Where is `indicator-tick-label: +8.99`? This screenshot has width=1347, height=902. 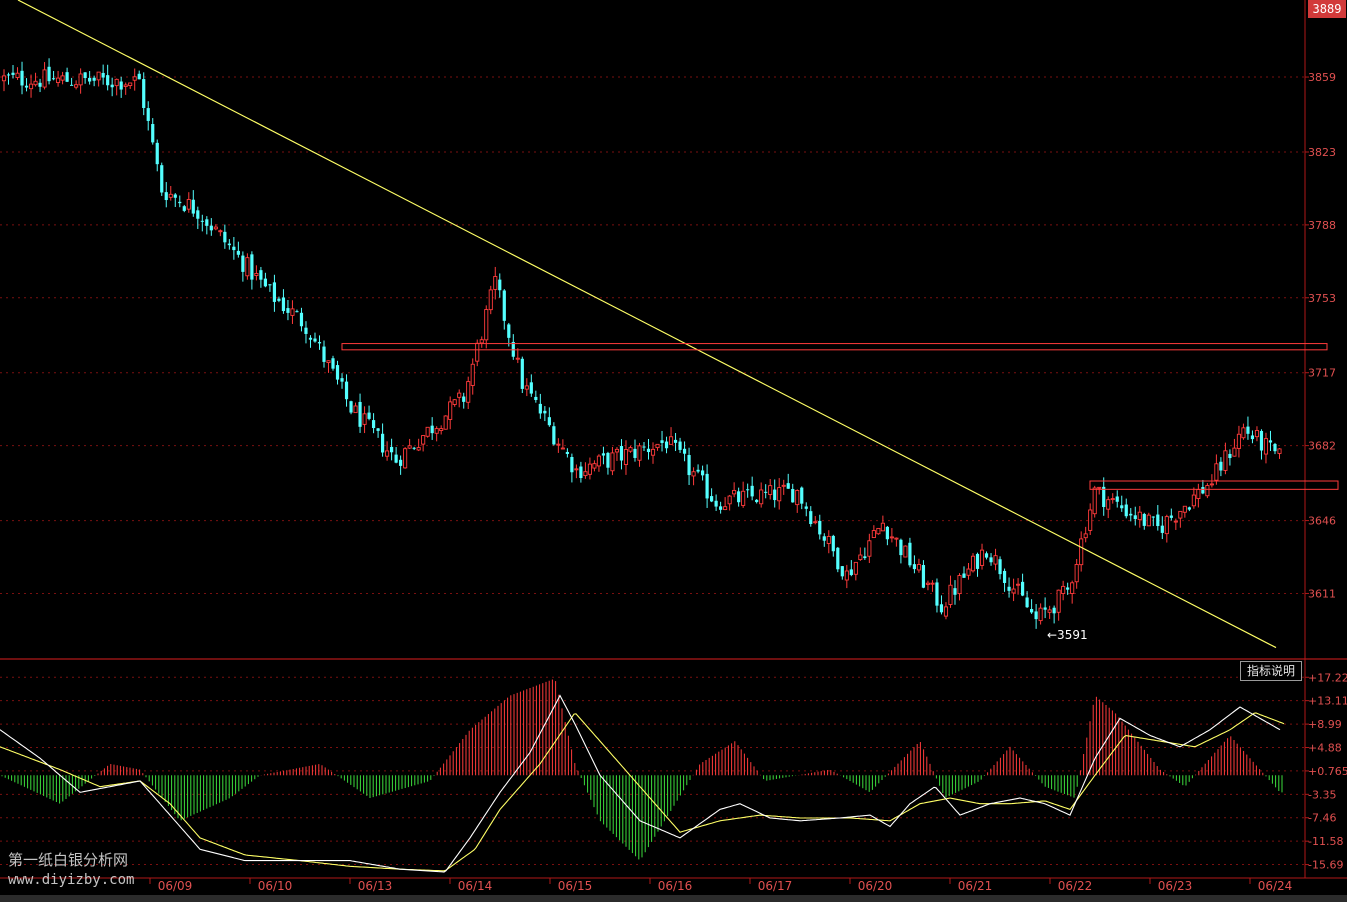
indicator-tick-label: +8.99 is located at coordinates (1325, 724).